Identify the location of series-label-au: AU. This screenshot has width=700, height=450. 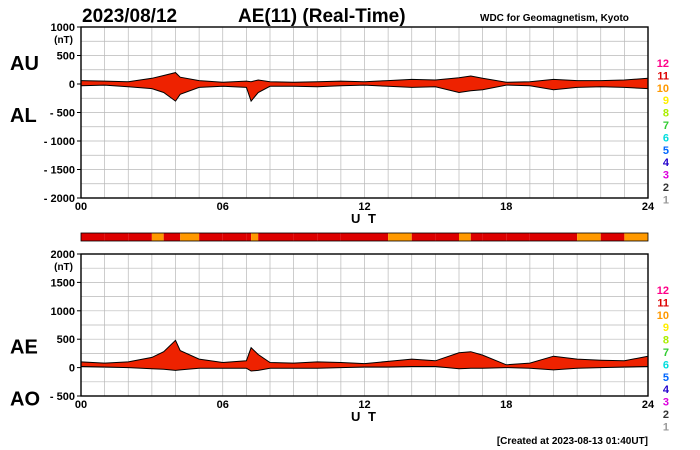
(24, 64).